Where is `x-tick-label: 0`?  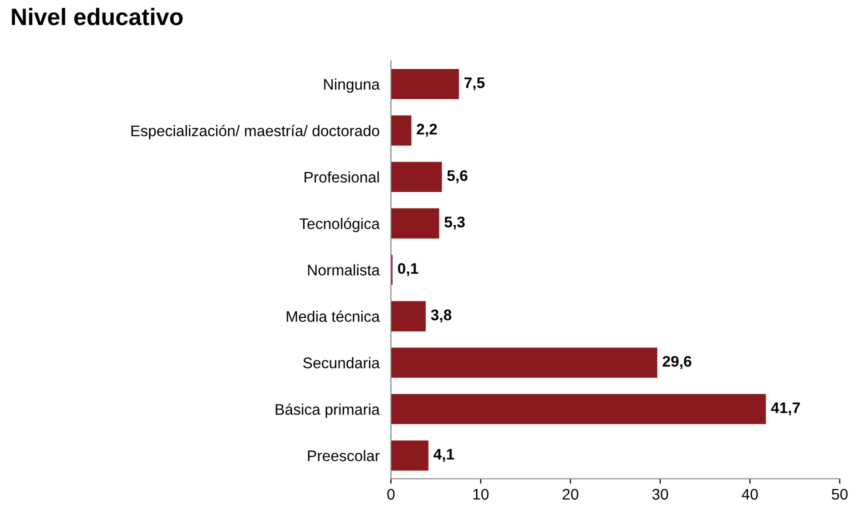
x-tick-label: 0 is located at coordinates (391, 494).